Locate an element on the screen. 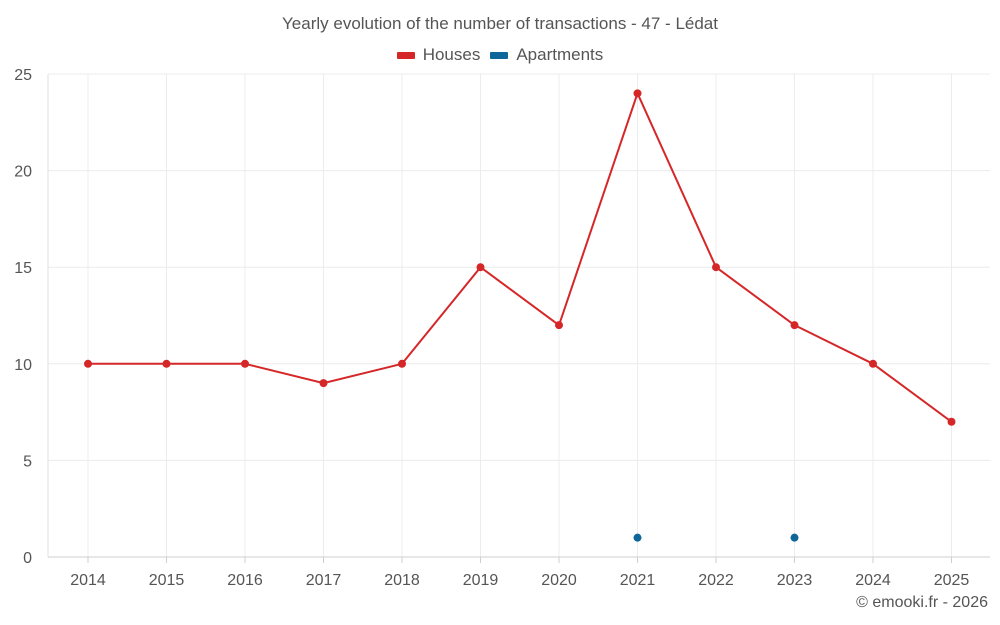 The width and height of the screenshot is (1000, 625). x-tick-label: 2014 is located at coordinates (88, 580).